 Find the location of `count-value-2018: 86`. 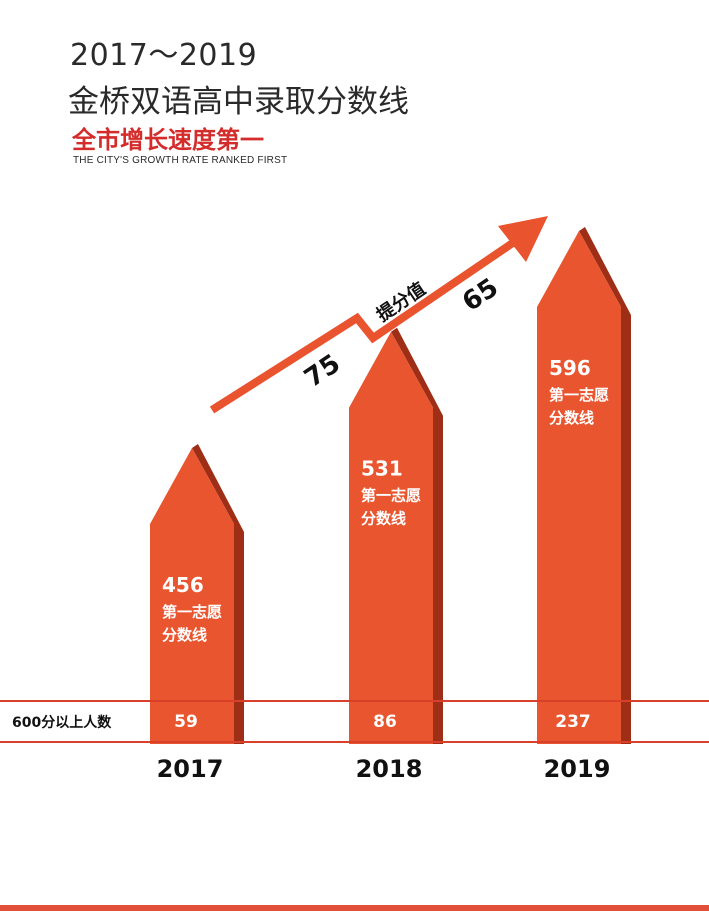

count-value-2018: 86 is located at coordinates (385, 722).